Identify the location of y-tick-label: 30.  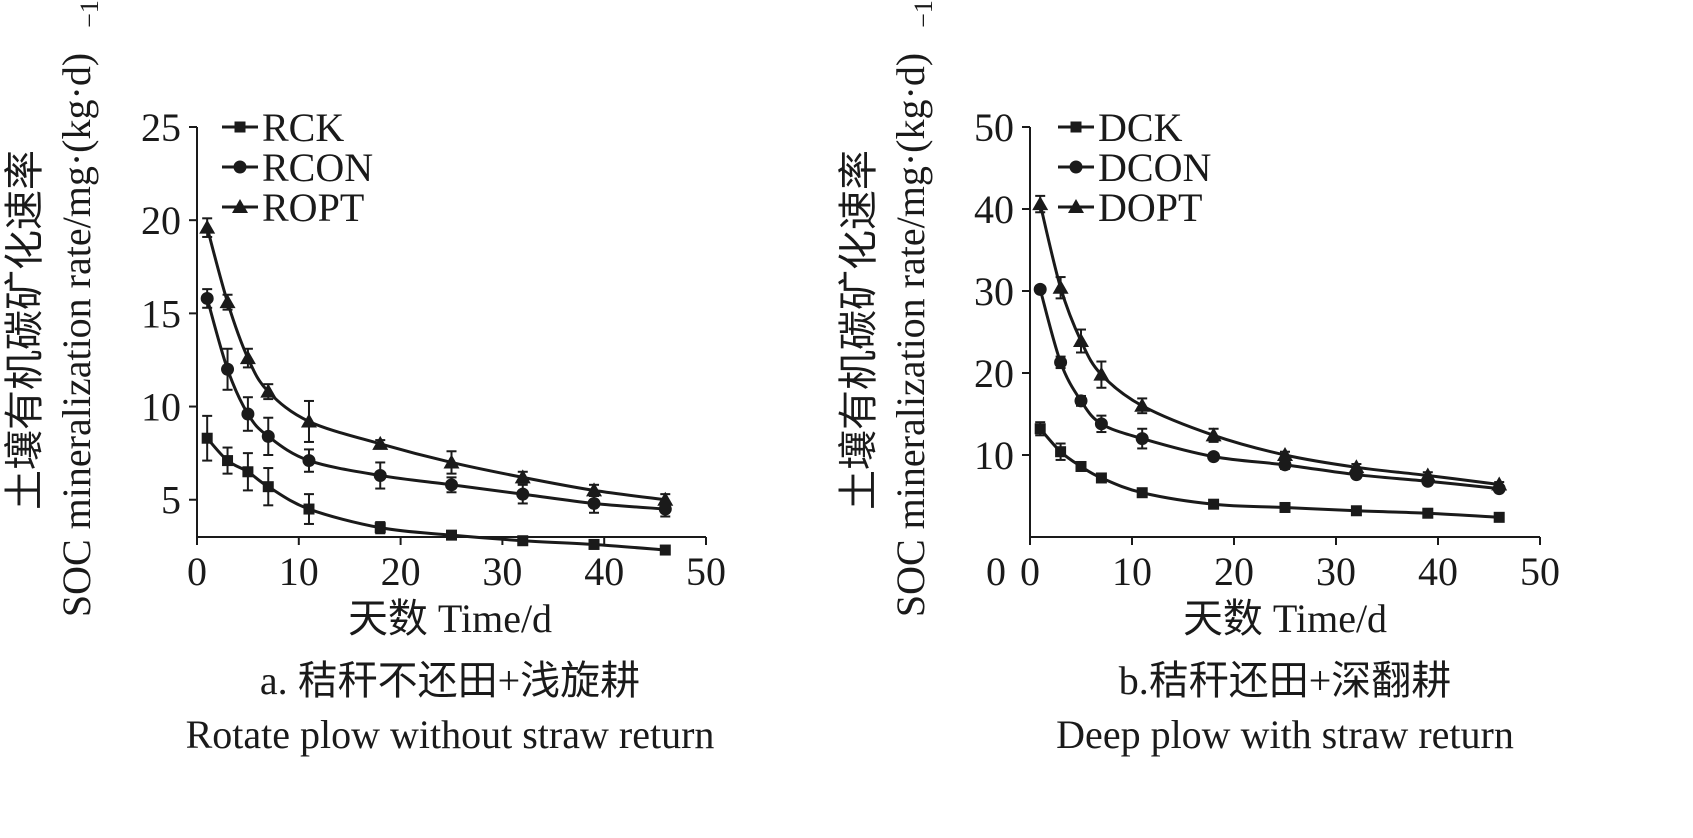
(994, 291).